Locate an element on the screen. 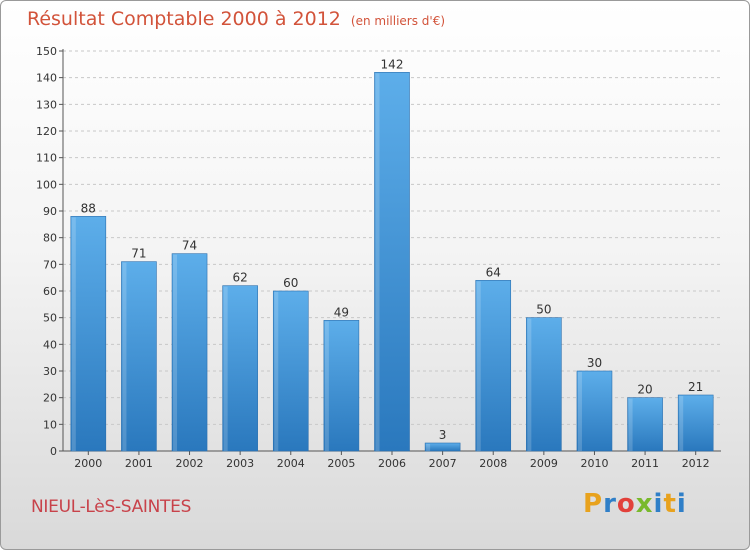  y-tick-label: 30 is located at coordinates (50, 371).